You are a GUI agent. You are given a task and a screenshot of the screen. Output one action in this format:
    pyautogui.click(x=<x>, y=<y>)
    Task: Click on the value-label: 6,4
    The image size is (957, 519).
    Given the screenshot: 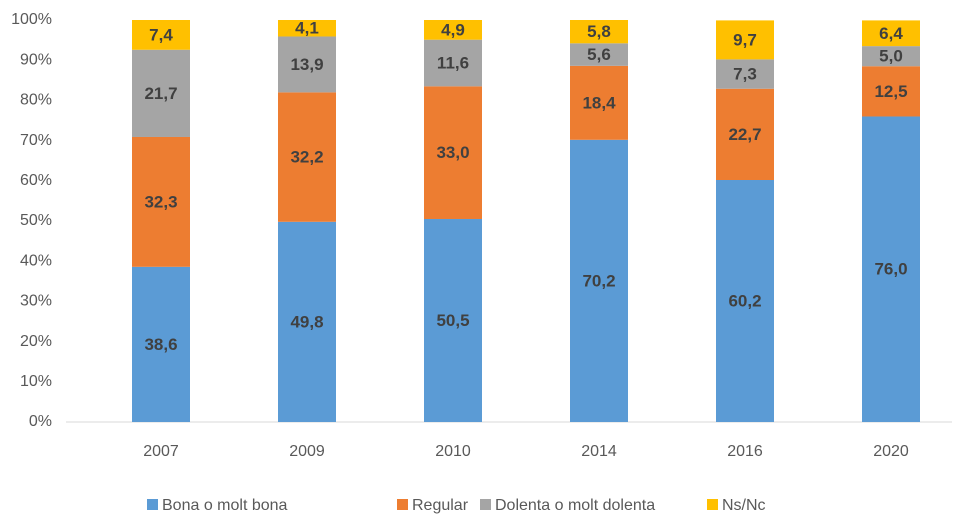 What is the action you would take?
    pyautogui.click(x=891, y=33)
    